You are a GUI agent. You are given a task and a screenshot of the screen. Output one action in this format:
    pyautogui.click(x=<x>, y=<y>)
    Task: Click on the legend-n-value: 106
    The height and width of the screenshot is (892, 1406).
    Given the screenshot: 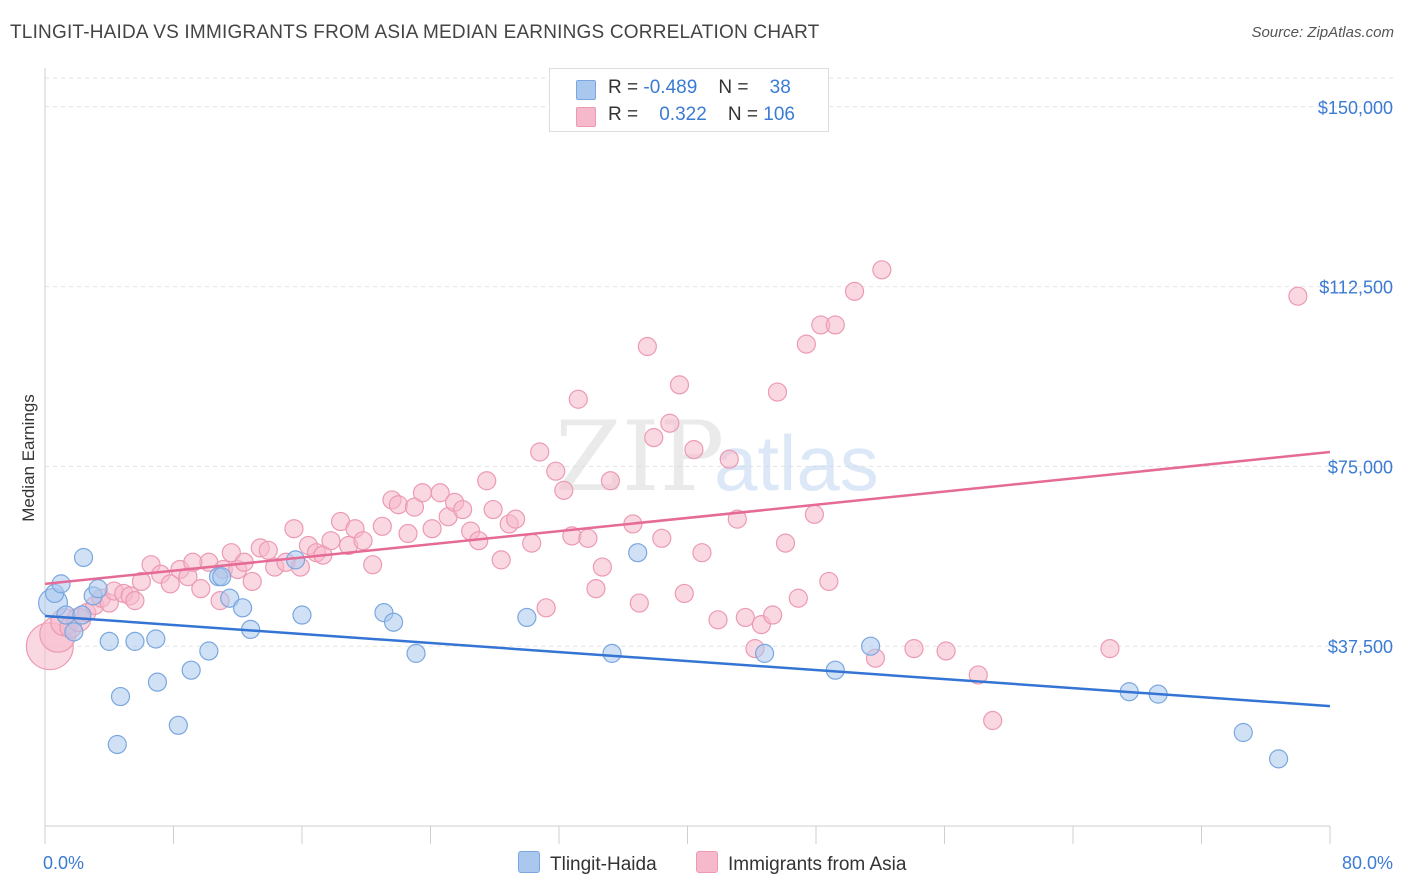 What is the action you would take?
    pyautogui.click(x=779, y=114)
    